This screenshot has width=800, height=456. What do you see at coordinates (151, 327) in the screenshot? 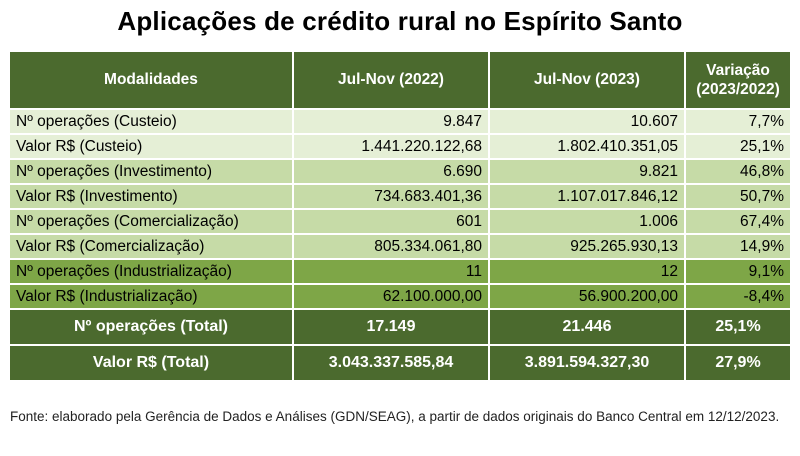
I see `total-label: Nº operações (Total)` at bounding box center [151, 327].